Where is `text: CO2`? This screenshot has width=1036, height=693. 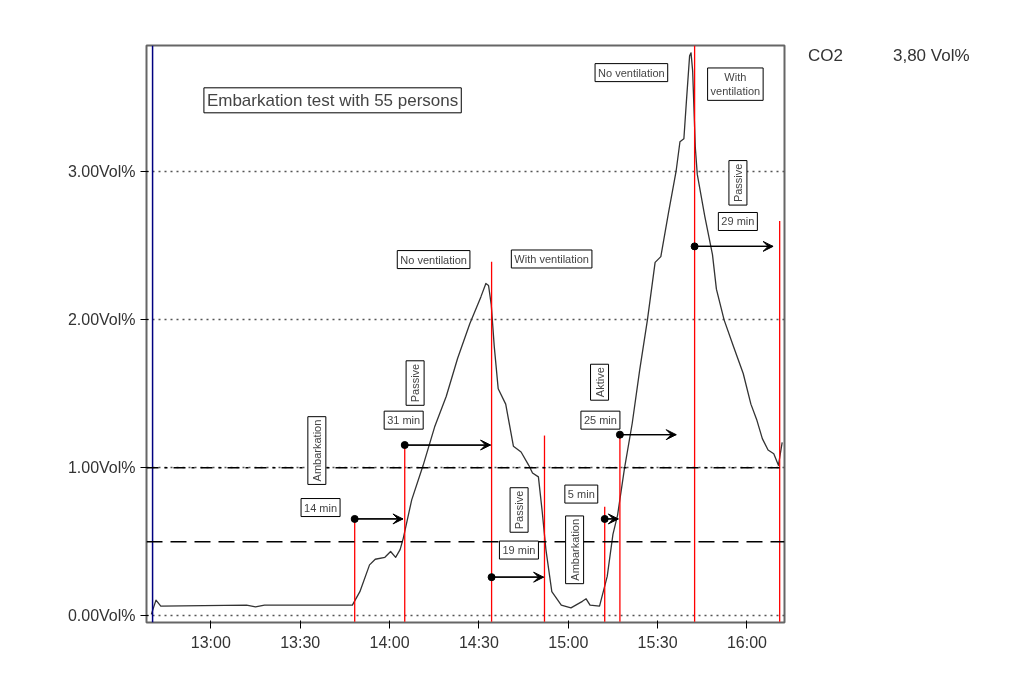
text: CO2 is located at coordinates (825, 56).